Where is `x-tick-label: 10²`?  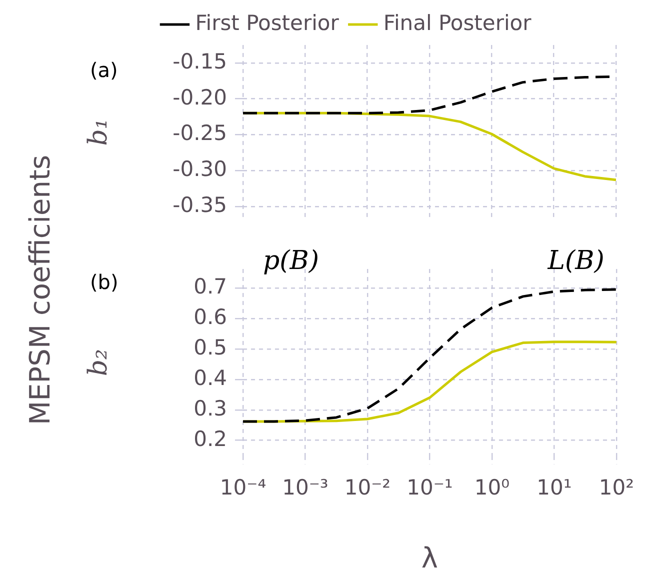
x-tick-label: 10² is located at coordinates (616, 487).